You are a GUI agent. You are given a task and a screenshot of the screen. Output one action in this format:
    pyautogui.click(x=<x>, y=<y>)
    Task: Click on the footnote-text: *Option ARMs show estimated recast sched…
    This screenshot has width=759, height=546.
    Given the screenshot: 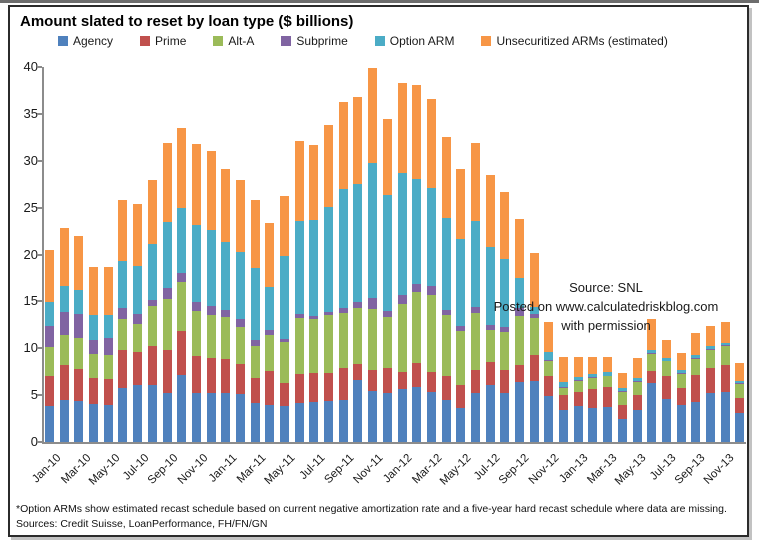 What is the action you would take?
    pyautogui.click(x=371, y=509)
    